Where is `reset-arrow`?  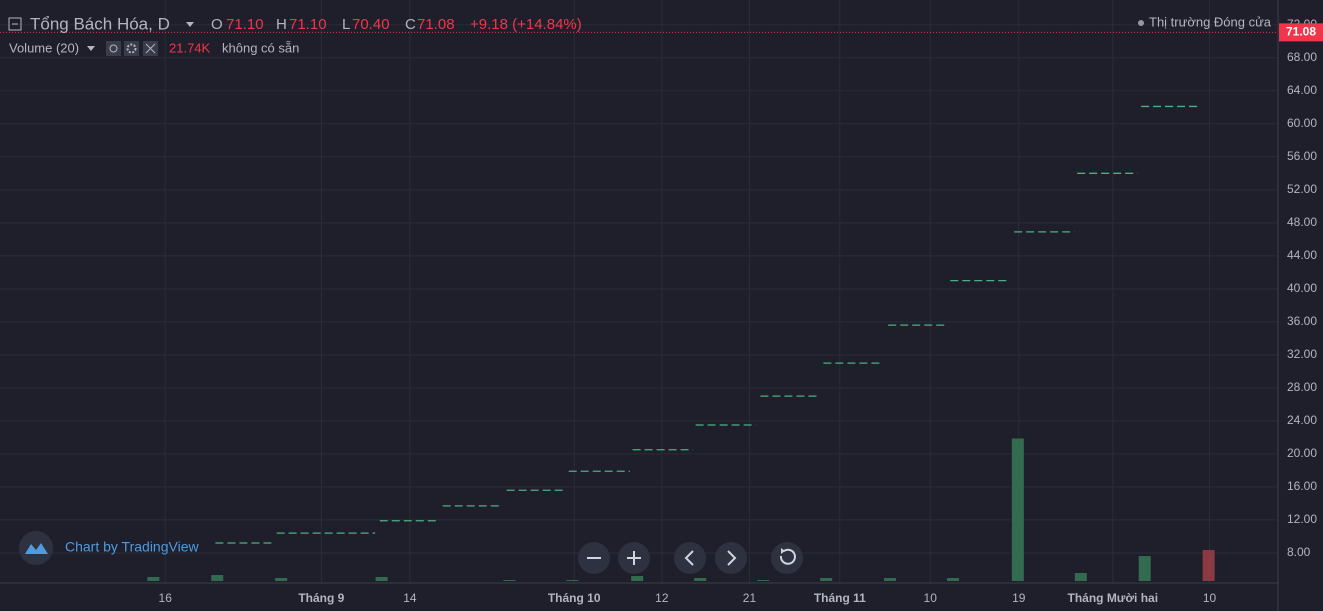
reset-arrow is located at coordinates (783, 551).